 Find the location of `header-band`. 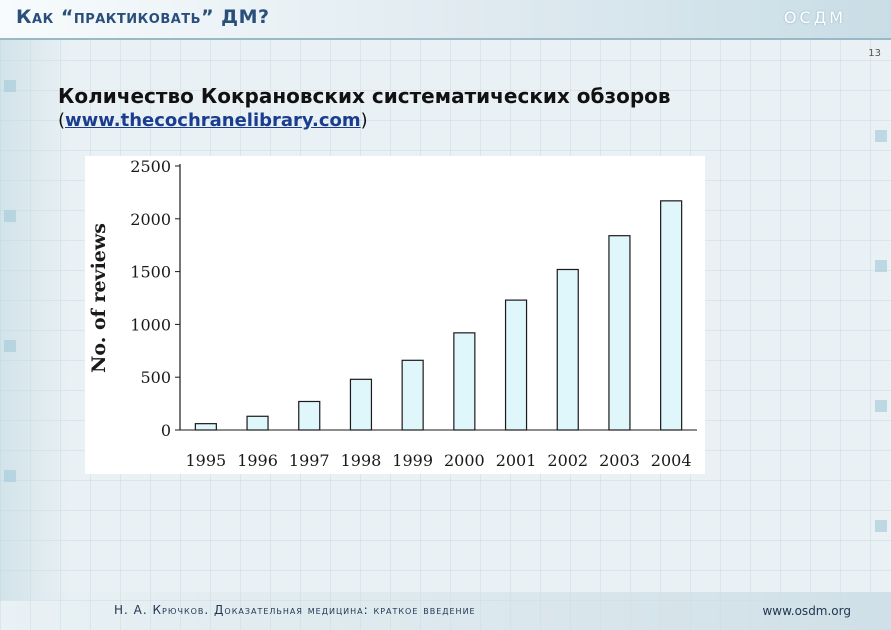

header-band is located at coordinates (445, 19).